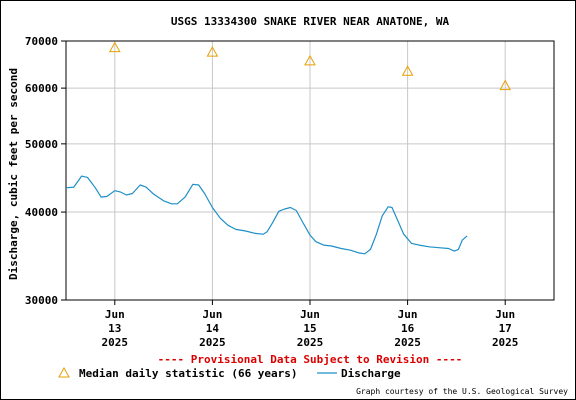 The height and width of the screenshot is (400, 576). Describe the element at coordinates (41, 144) in the screenshot. I see `y-tick-label: 50000` at that location.